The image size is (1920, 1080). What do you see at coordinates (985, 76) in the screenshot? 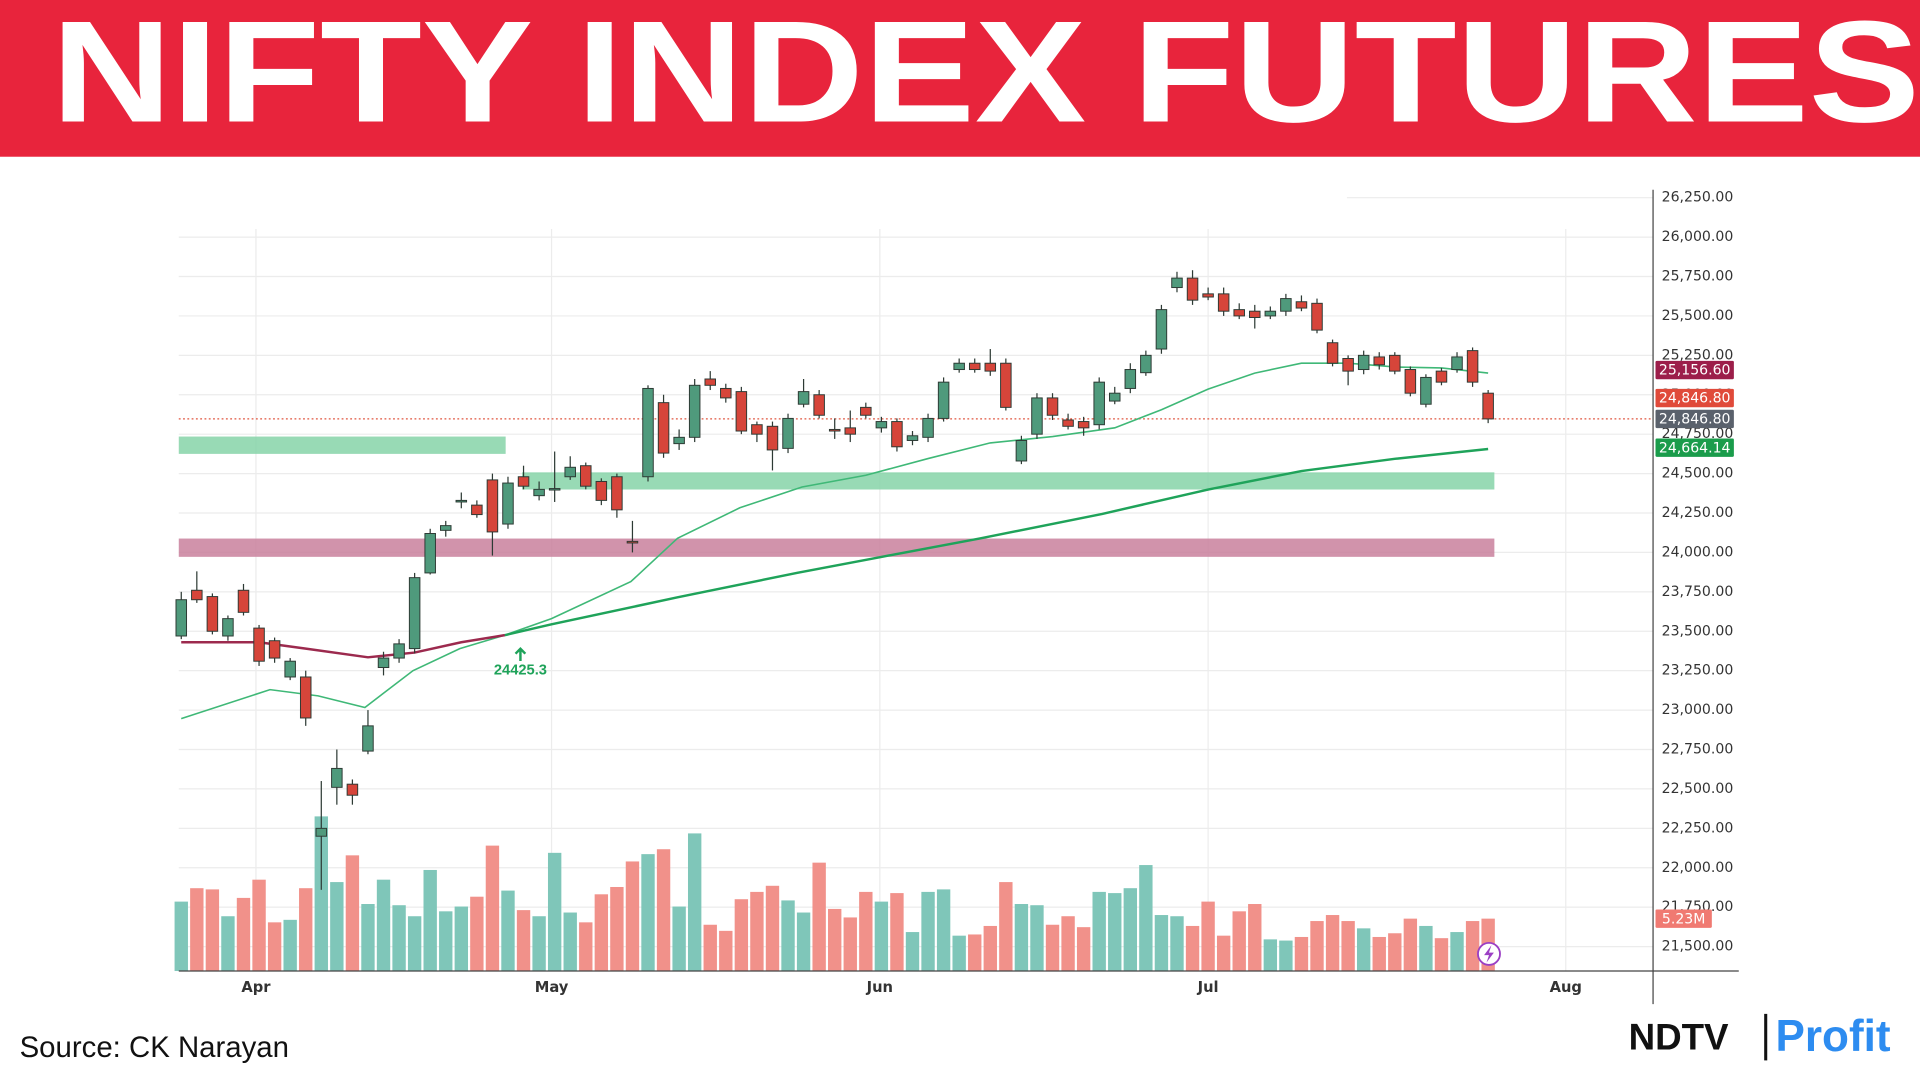
I see `header-title: NIFTY INDEX FUTURES` at bounding box center [985, 76].